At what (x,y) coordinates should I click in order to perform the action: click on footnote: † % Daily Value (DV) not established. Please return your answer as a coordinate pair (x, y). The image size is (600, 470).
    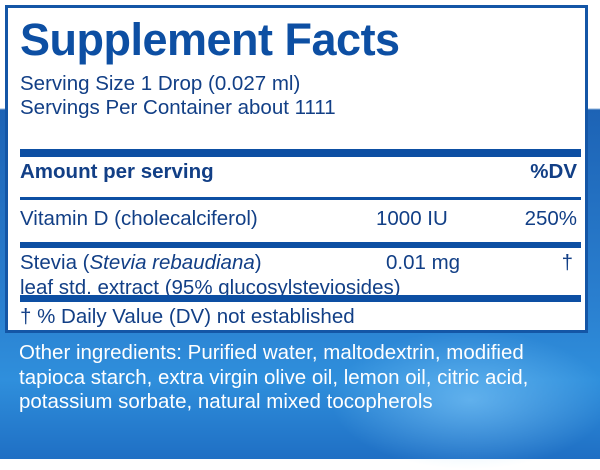
    Looking at the image, I should click on (187, 316).